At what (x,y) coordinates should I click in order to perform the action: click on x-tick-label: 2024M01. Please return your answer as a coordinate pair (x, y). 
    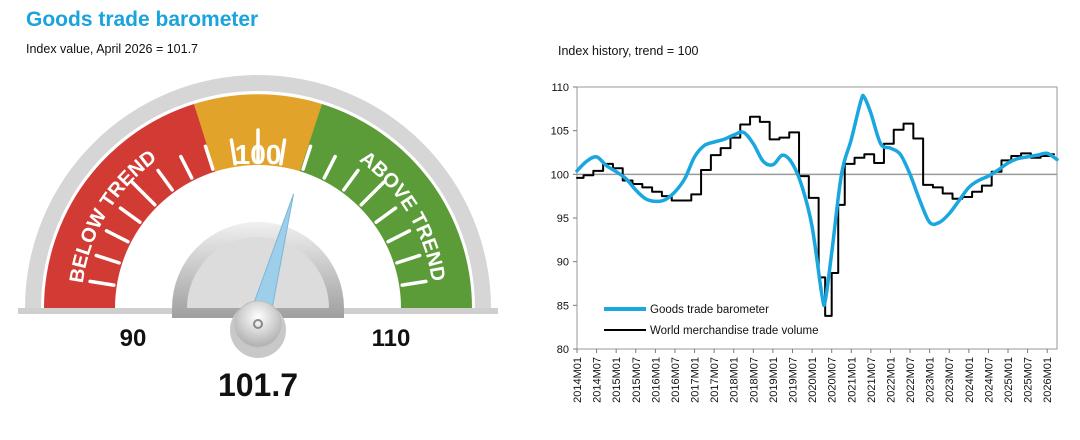
    Looking at the image, I should click on (970, 380).